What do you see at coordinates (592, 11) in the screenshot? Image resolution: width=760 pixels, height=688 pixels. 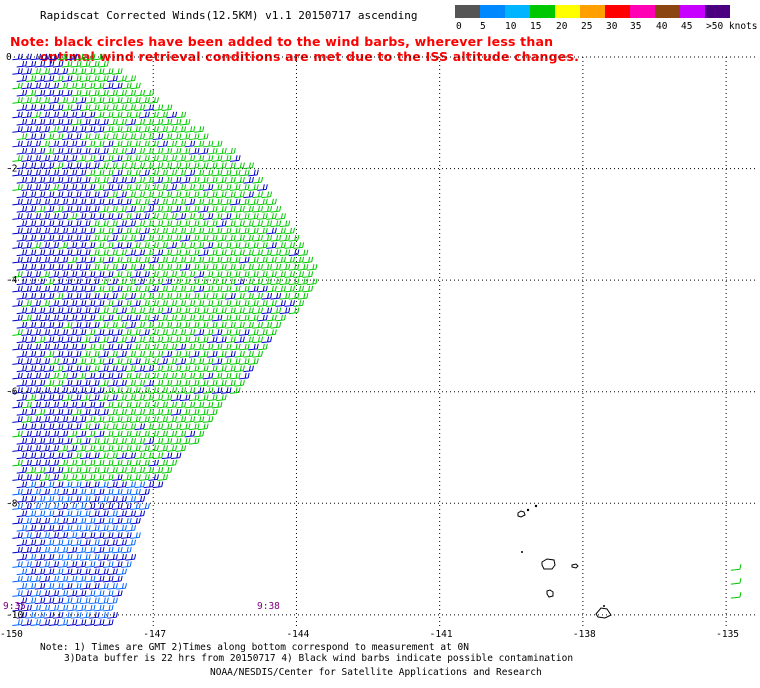 I see `legend-swatch` at bounding box center [592, 11].